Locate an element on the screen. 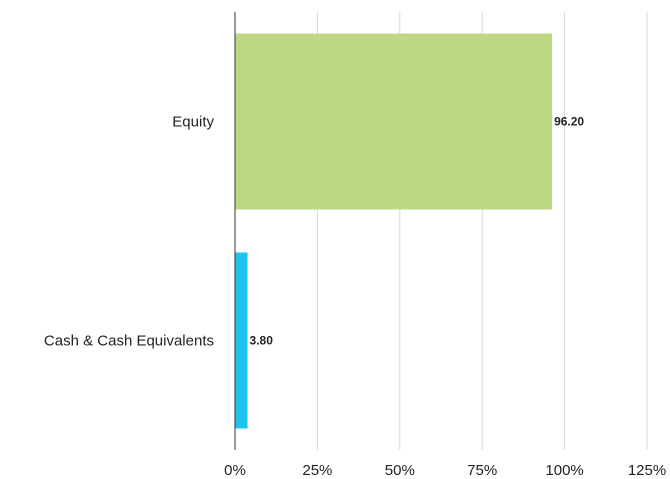  x-axis-tick-labels: 0% 25% 50% 75% 100% 125% is located at coordinates (445, 470).